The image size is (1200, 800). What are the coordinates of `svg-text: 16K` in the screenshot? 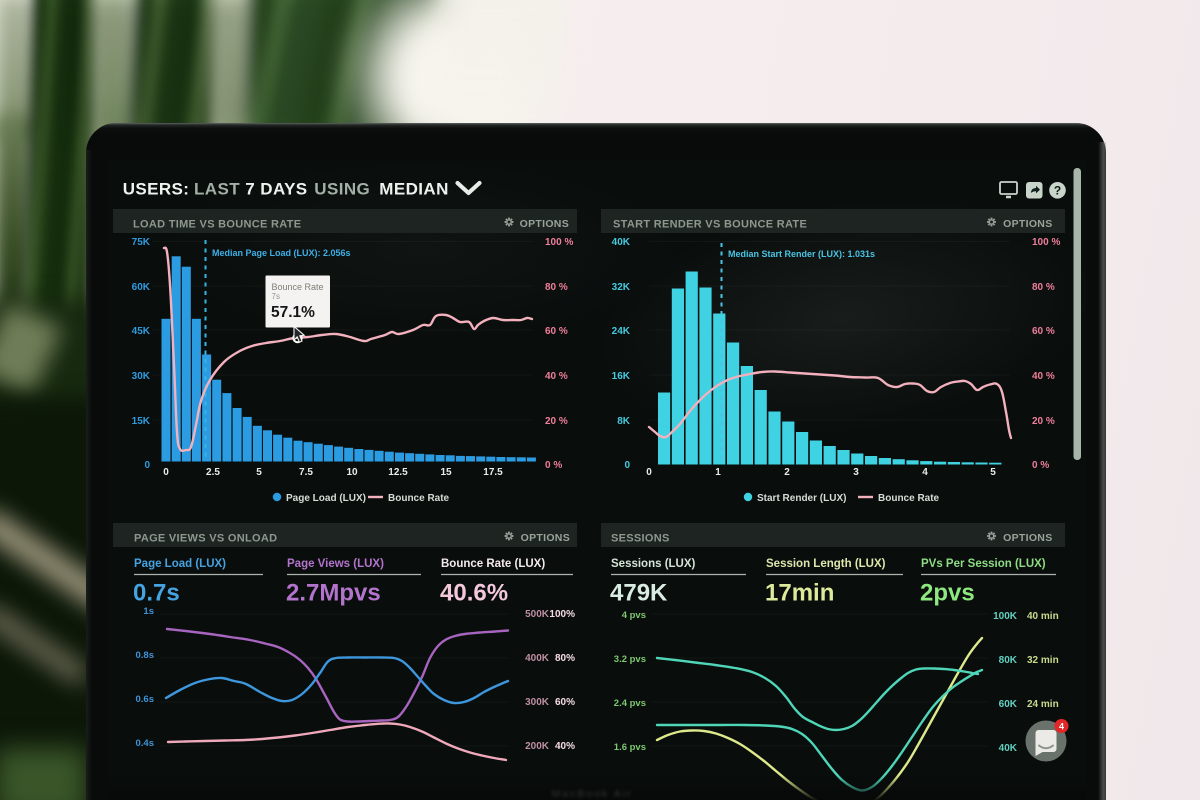 It's located at (621, 376).